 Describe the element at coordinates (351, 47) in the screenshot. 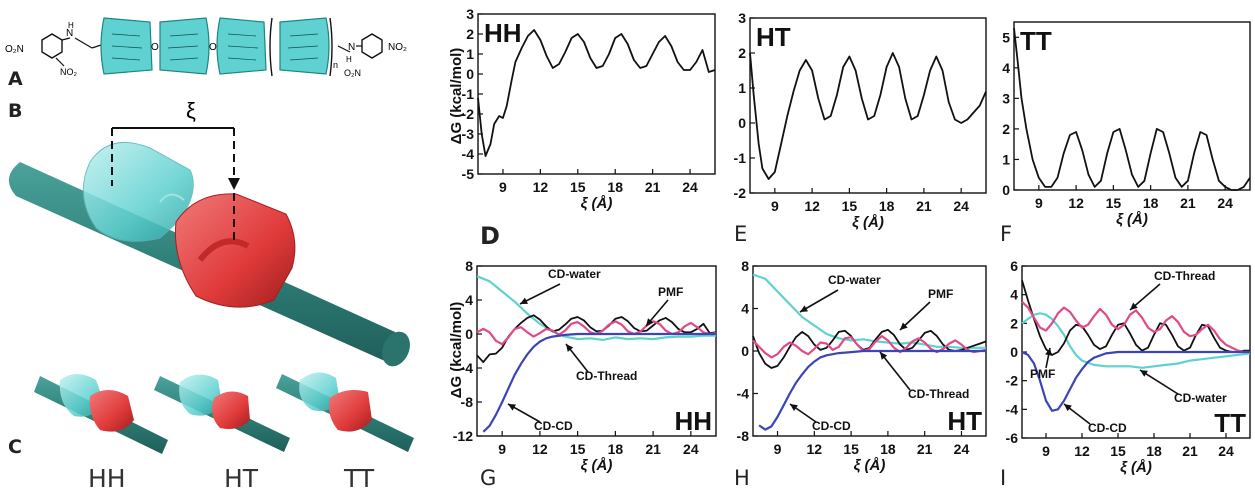

I see `chem-n-right: N` at that location.